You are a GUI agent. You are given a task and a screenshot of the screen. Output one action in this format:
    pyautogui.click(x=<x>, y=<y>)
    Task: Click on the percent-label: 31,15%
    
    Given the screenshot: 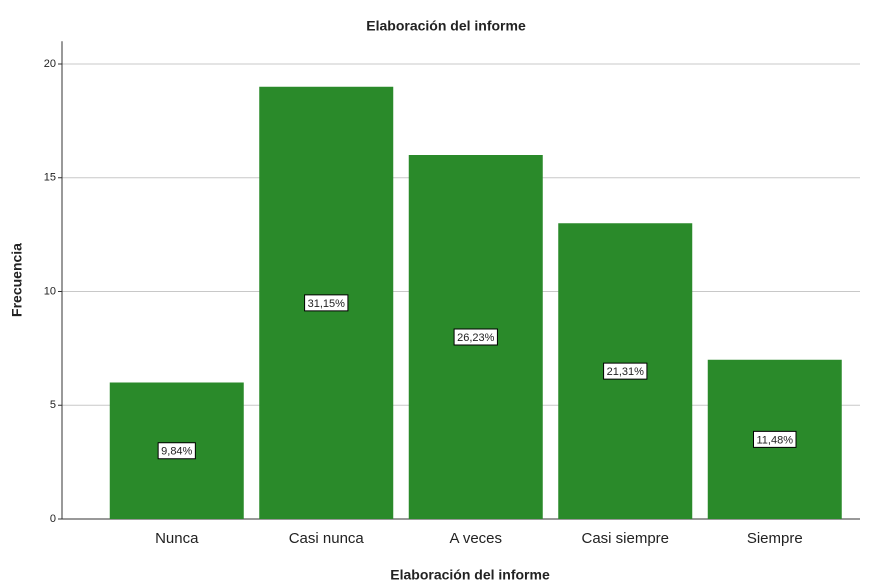 What is the action you would take?
    pyautogui.click(x=327, y=304)
    